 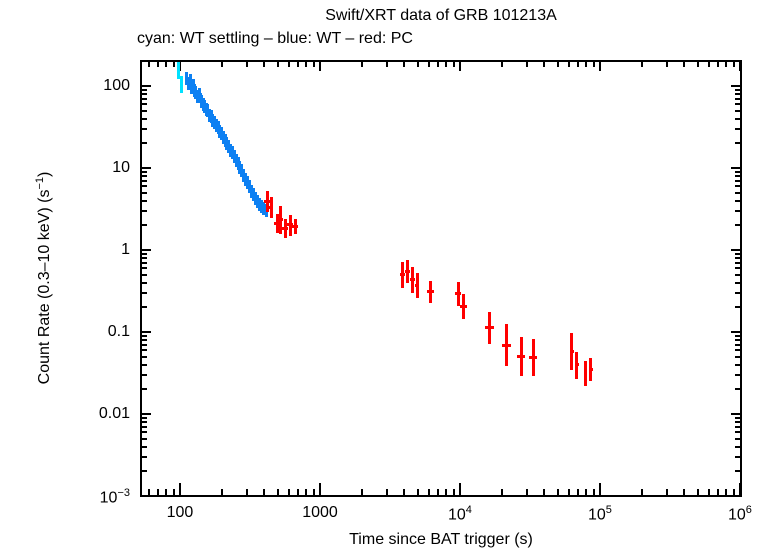 What do you see at coordinates (180, 512) in the screenshot?
I see `x-axis-tick-label: 100` at bounding box center [180, 512].